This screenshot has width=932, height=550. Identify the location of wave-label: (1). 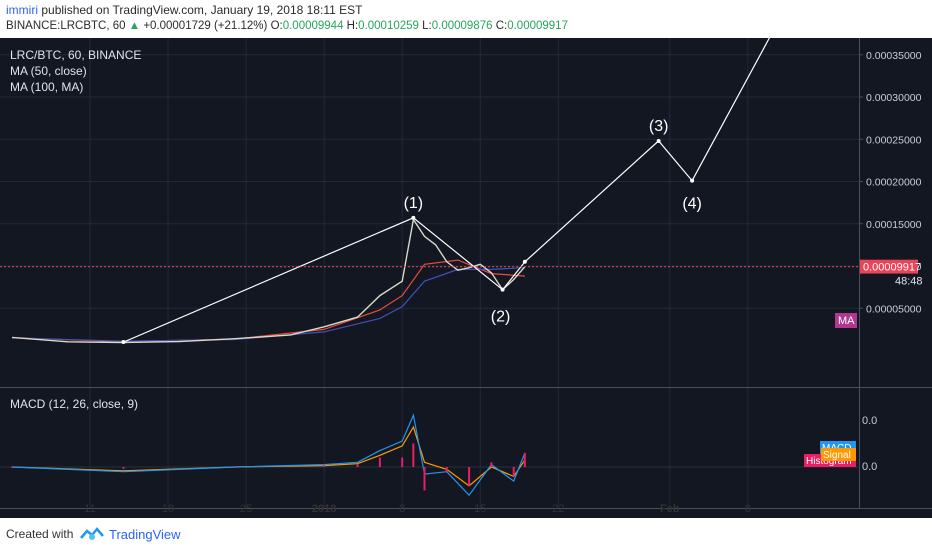
(414, 203).